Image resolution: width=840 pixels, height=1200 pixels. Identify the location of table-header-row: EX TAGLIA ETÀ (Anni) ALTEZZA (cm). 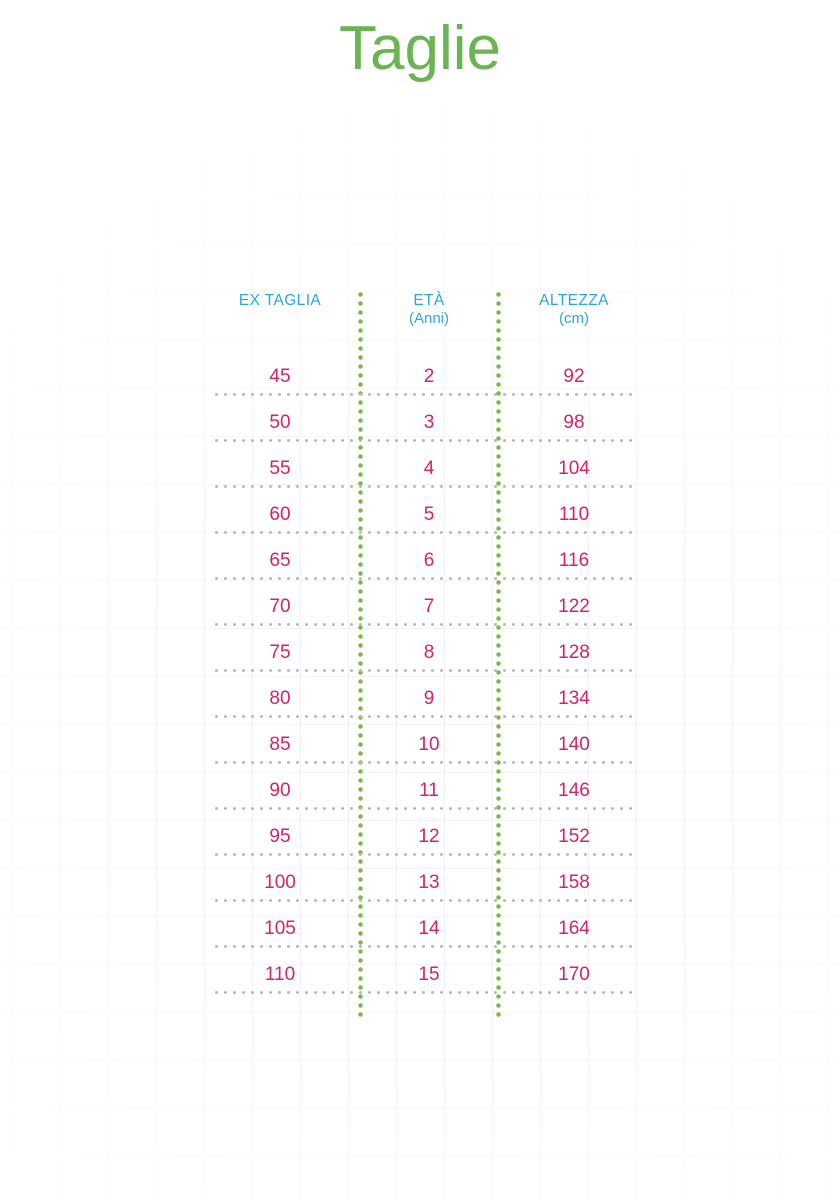
(425, 320).